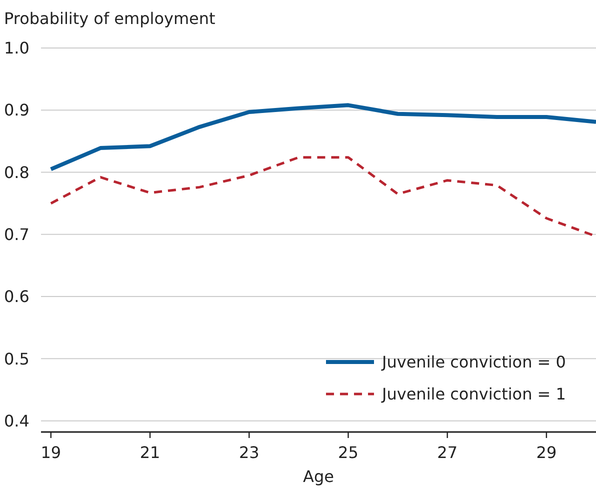 Image resolution: width=596 pixels, height=496 pixels. Describe the element at coordinates (150, 452) in the screenshot. I see `x-tick-label: 21` at that location.